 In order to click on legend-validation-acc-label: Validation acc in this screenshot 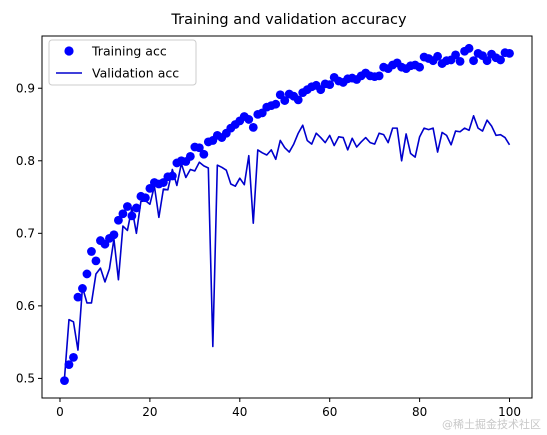, I will do `click(135, 73)`.